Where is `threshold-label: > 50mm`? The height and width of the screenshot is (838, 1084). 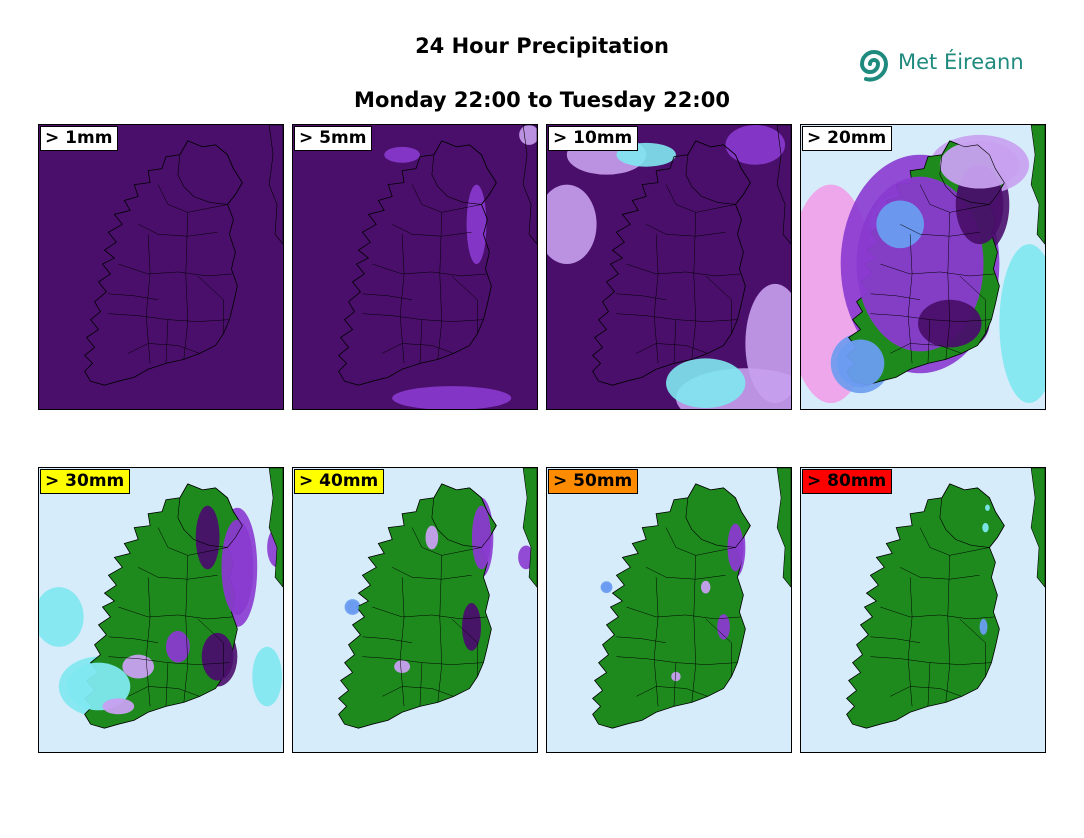
threshold-label: > 50mm is located at coordinates (593, 481).